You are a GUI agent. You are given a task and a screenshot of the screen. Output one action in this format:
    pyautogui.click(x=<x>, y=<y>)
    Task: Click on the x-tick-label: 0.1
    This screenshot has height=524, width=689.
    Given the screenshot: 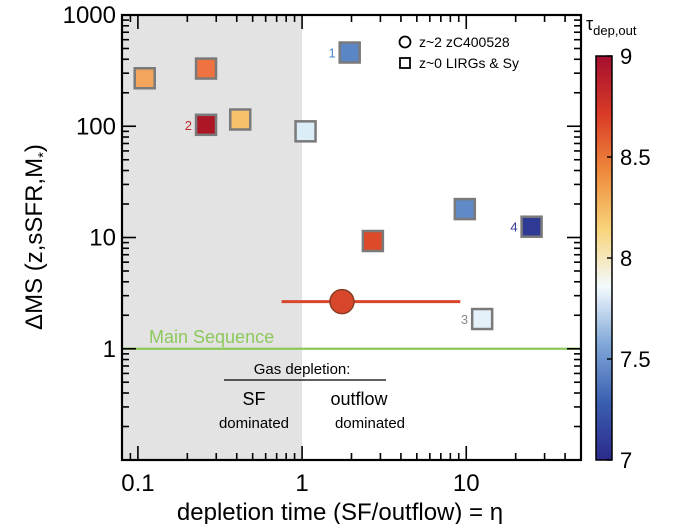 What is the action you would take?
    pyautogui.click(x=137, y=483)
    